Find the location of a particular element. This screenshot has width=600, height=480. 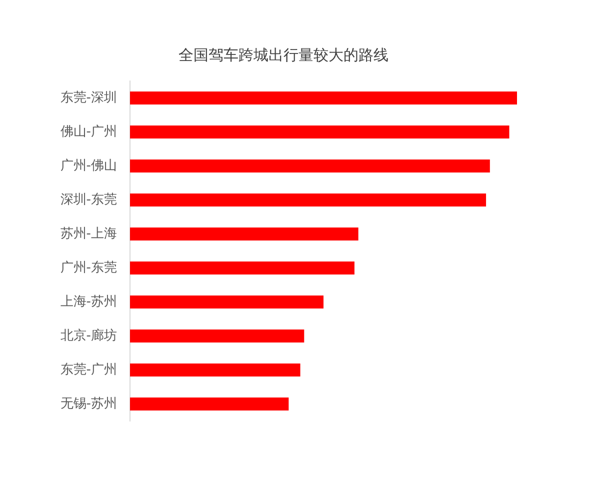

y-tick-label: 东莞-广州 is located at coordinates (88, 370).